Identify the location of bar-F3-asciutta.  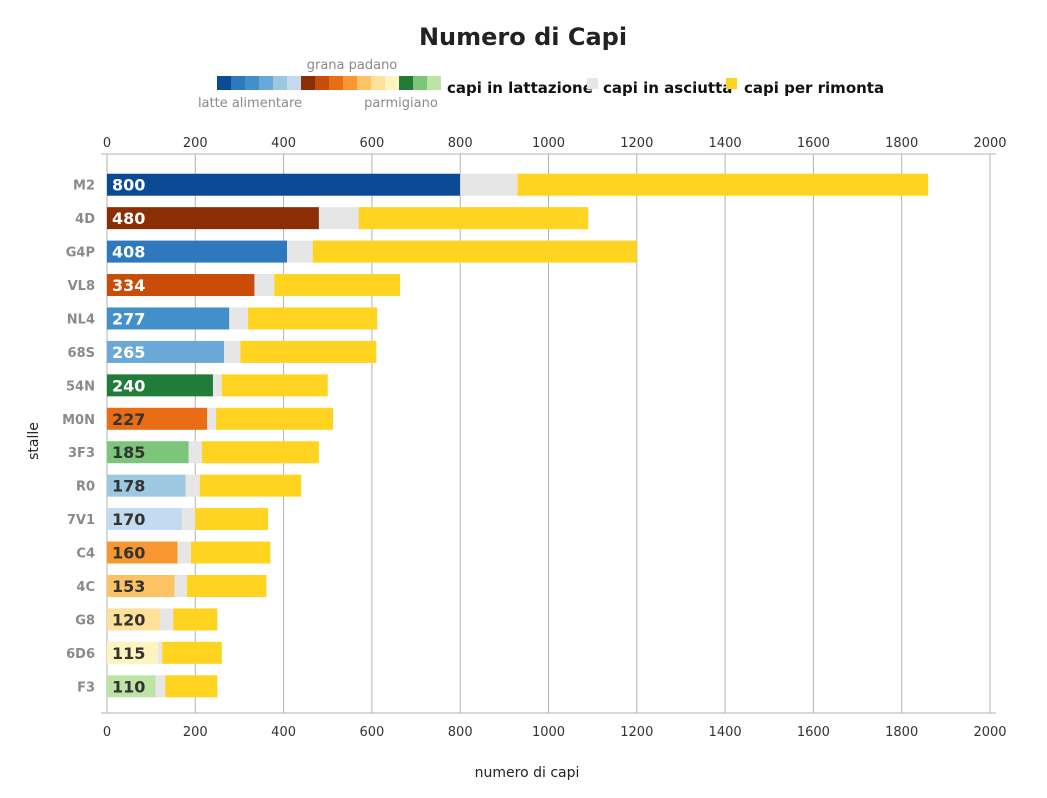
(160, 686).